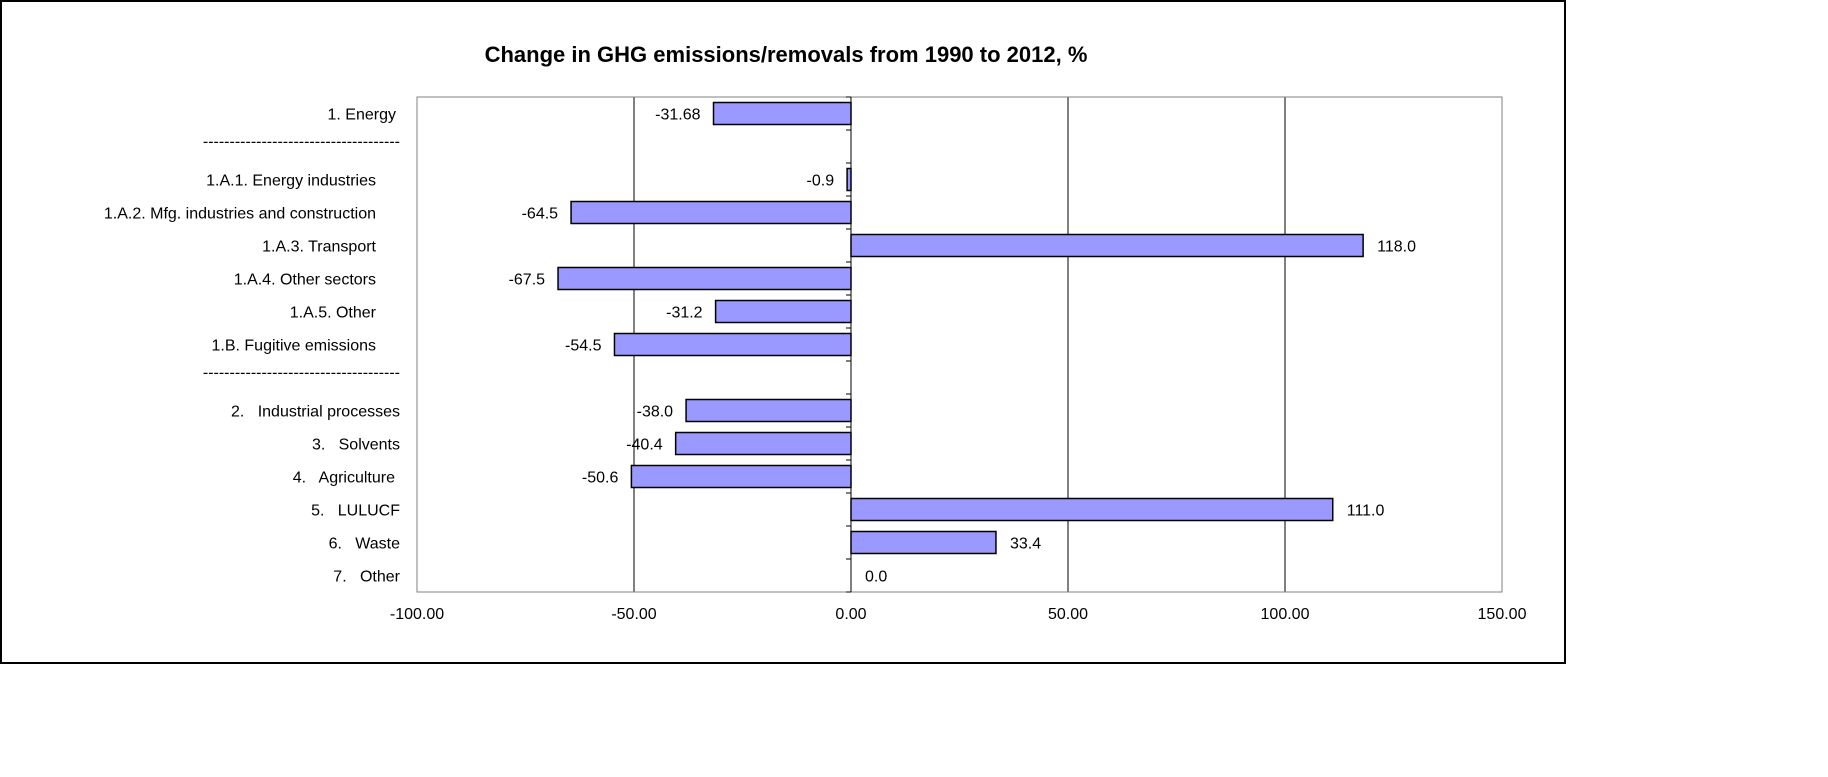 This screenshot has height=777, width=1828. I want to click on x-tick-label: -50.00, so click(633, 614).